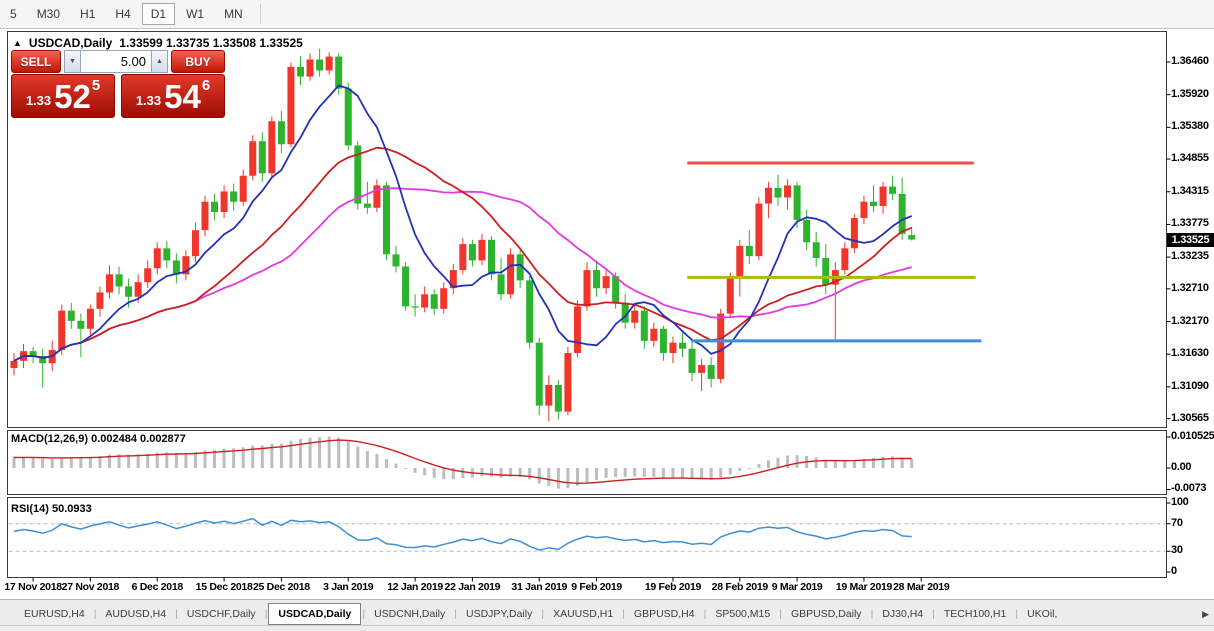  Describe the element at coordinates (673, 587) in the screenshot. I see `date-axis-label: 19 Feb 2019` at that location.